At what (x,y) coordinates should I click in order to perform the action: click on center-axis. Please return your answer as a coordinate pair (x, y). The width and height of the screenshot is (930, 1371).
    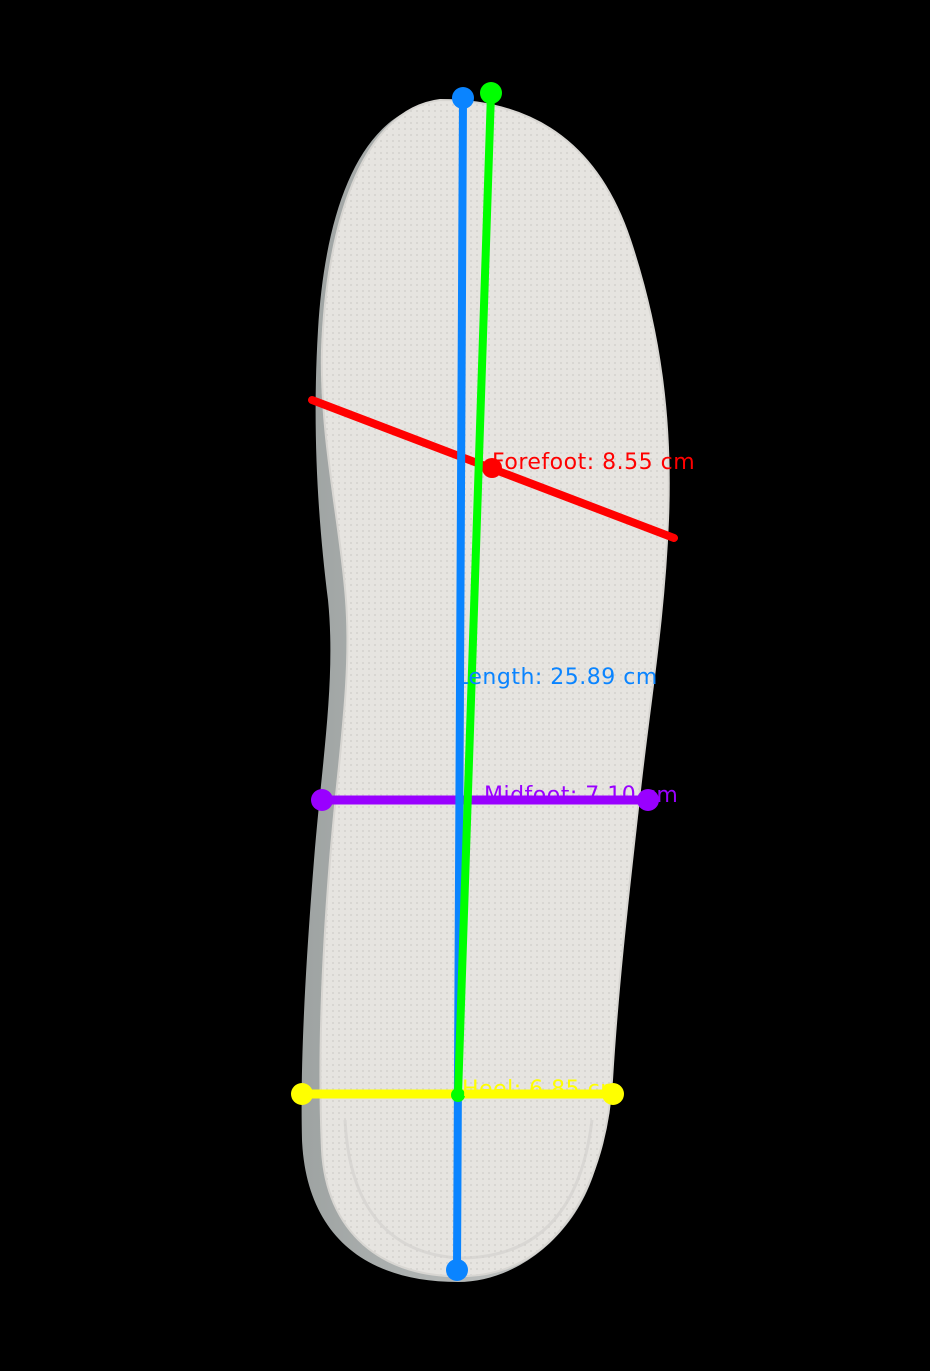
    Looking at the image, I should click on (476, 592).